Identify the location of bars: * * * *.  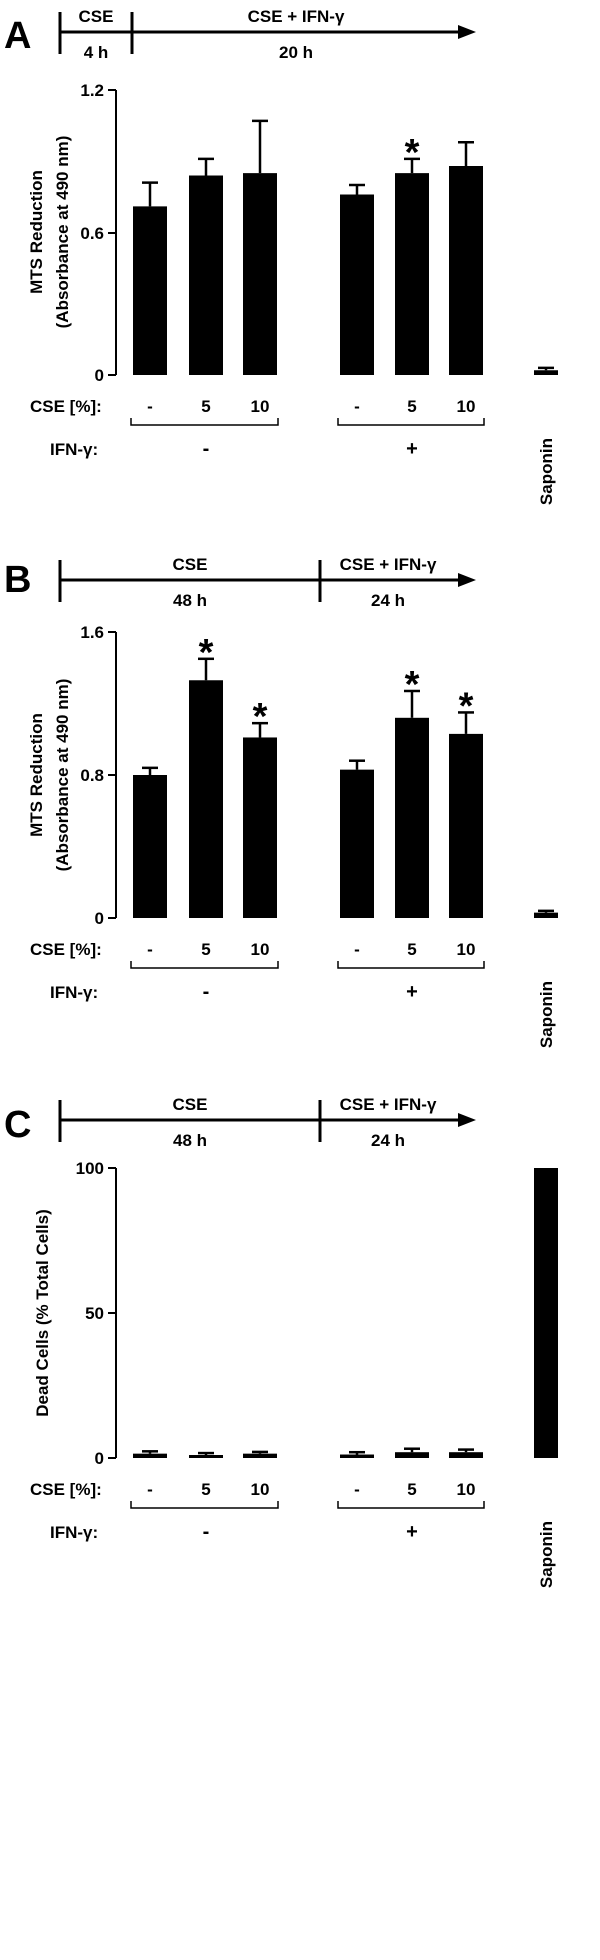
(345, 775).